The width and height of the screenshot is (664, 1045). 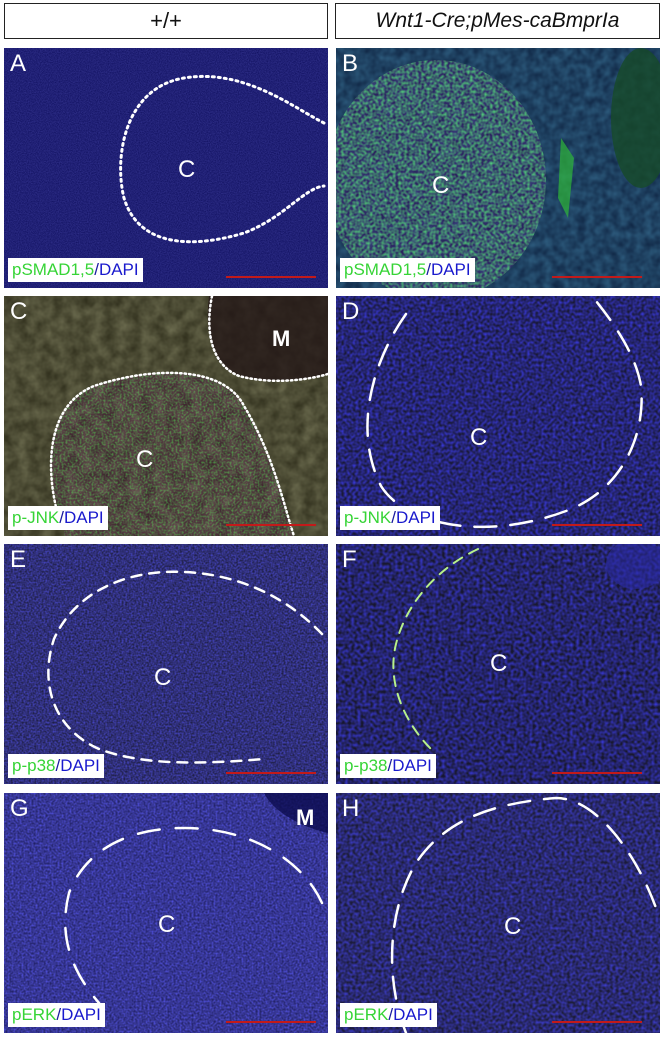 I want to click on panel-g: G M C pERK/DAPI, so click(x=166, y=913).